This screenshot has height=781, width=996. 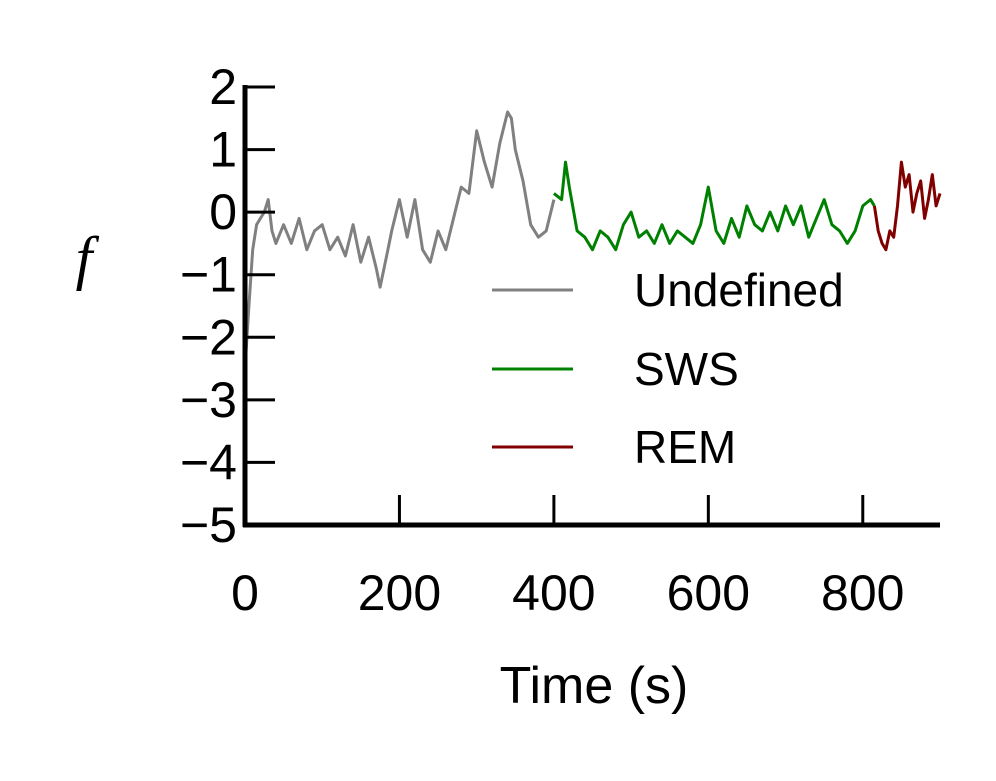 What do you see at coordinates (399, 239) in the screenshot?
I see `series-line-undefined` at bounding box center [399, 239].